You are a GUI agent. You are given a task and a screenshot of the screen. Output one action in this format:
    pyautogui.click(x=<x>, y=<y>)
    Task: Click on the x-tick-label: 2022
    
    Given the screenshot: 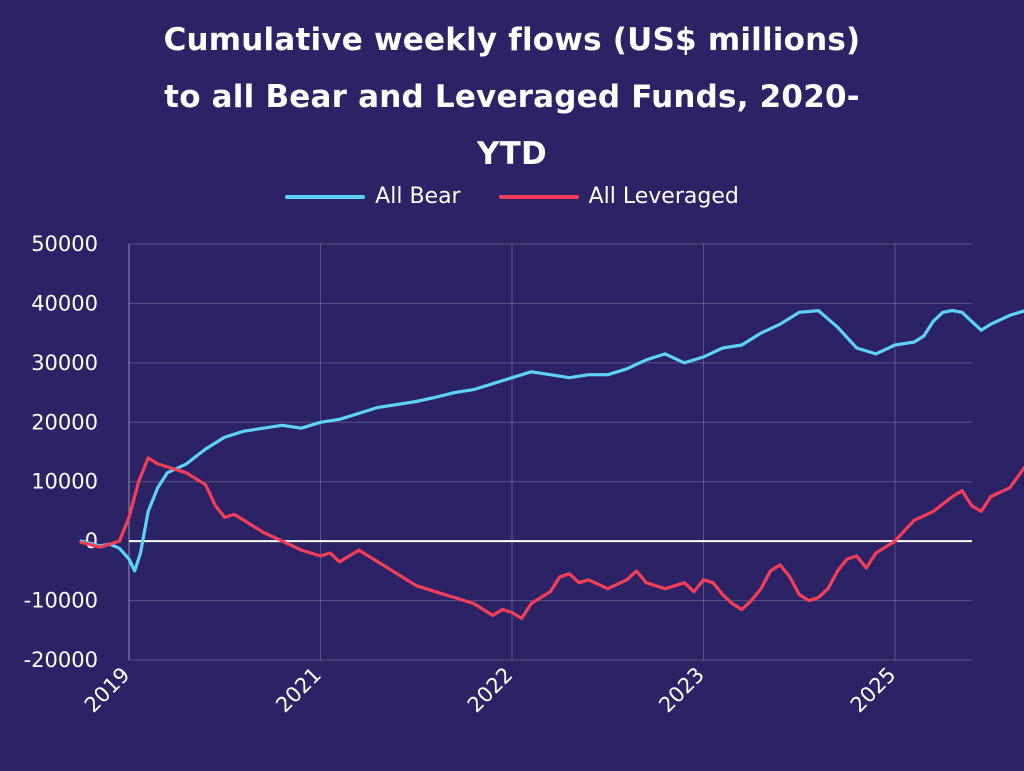 What is the action you would take?
    pyautogui.click(x=490, y=690)
    